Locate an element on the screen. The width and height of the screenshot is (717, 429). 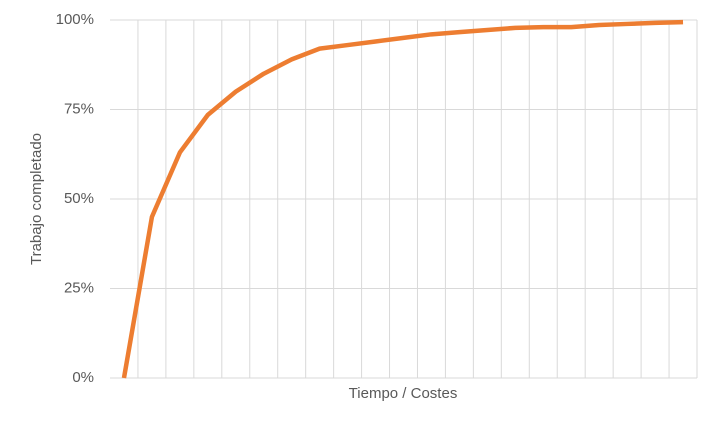
y-tick-label: 75% is located at coordinates (79, 108).